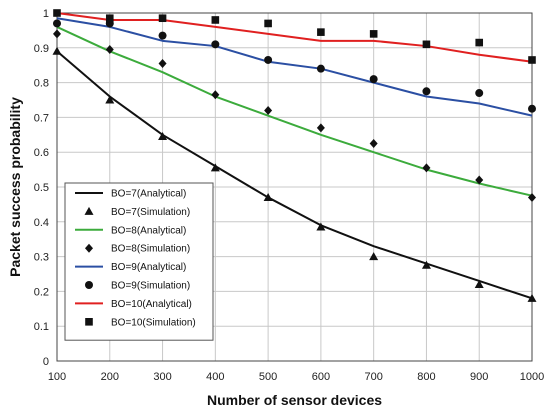 This screenshot has width=550, height=418. I want to click on legend-item: BO=7(Analytical), so click(130, 194).